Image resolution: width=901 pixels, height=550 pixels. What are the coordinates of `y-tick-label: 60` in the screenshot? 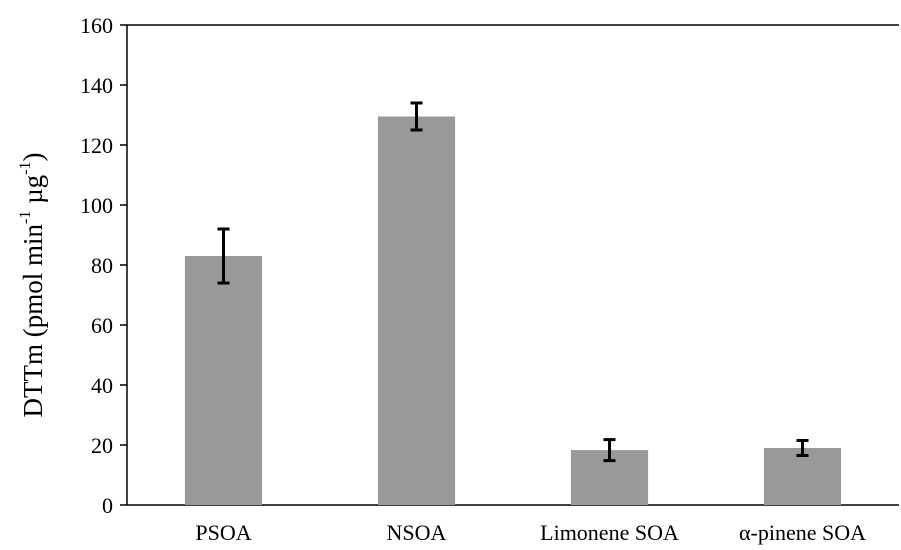 It's located at (102, 325).